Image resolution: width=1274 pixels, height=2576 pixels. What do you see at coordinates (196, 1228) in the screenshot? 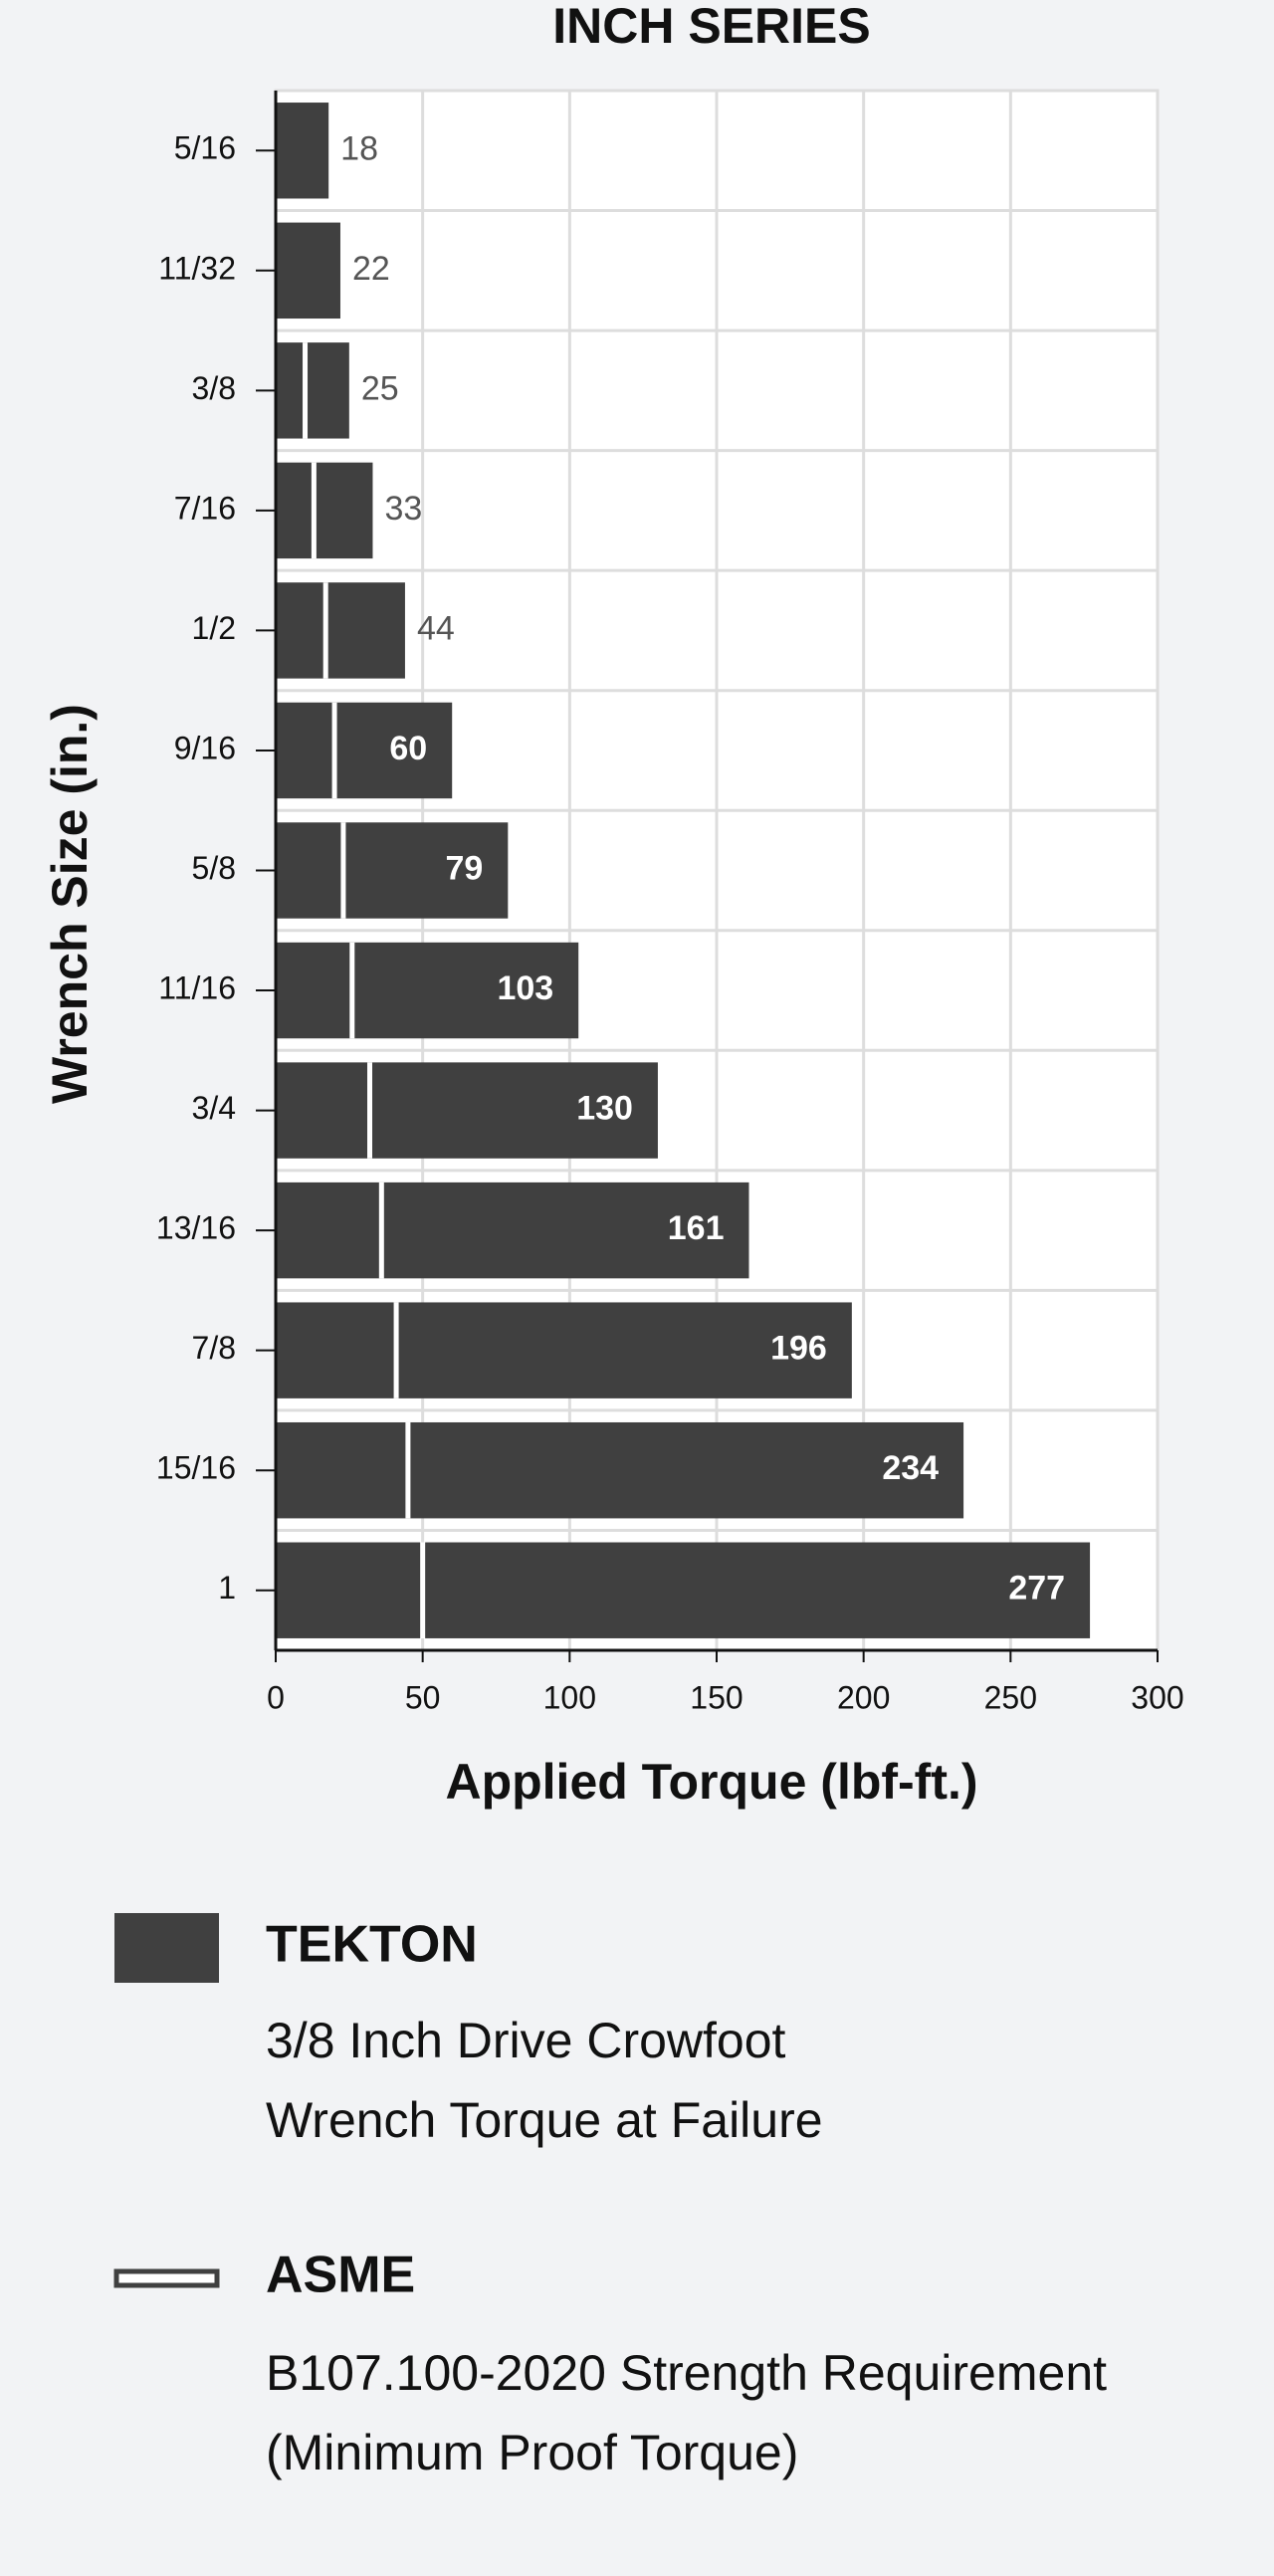
I see `y-tick-label: 13/16` at bounding box center [196, 1228].